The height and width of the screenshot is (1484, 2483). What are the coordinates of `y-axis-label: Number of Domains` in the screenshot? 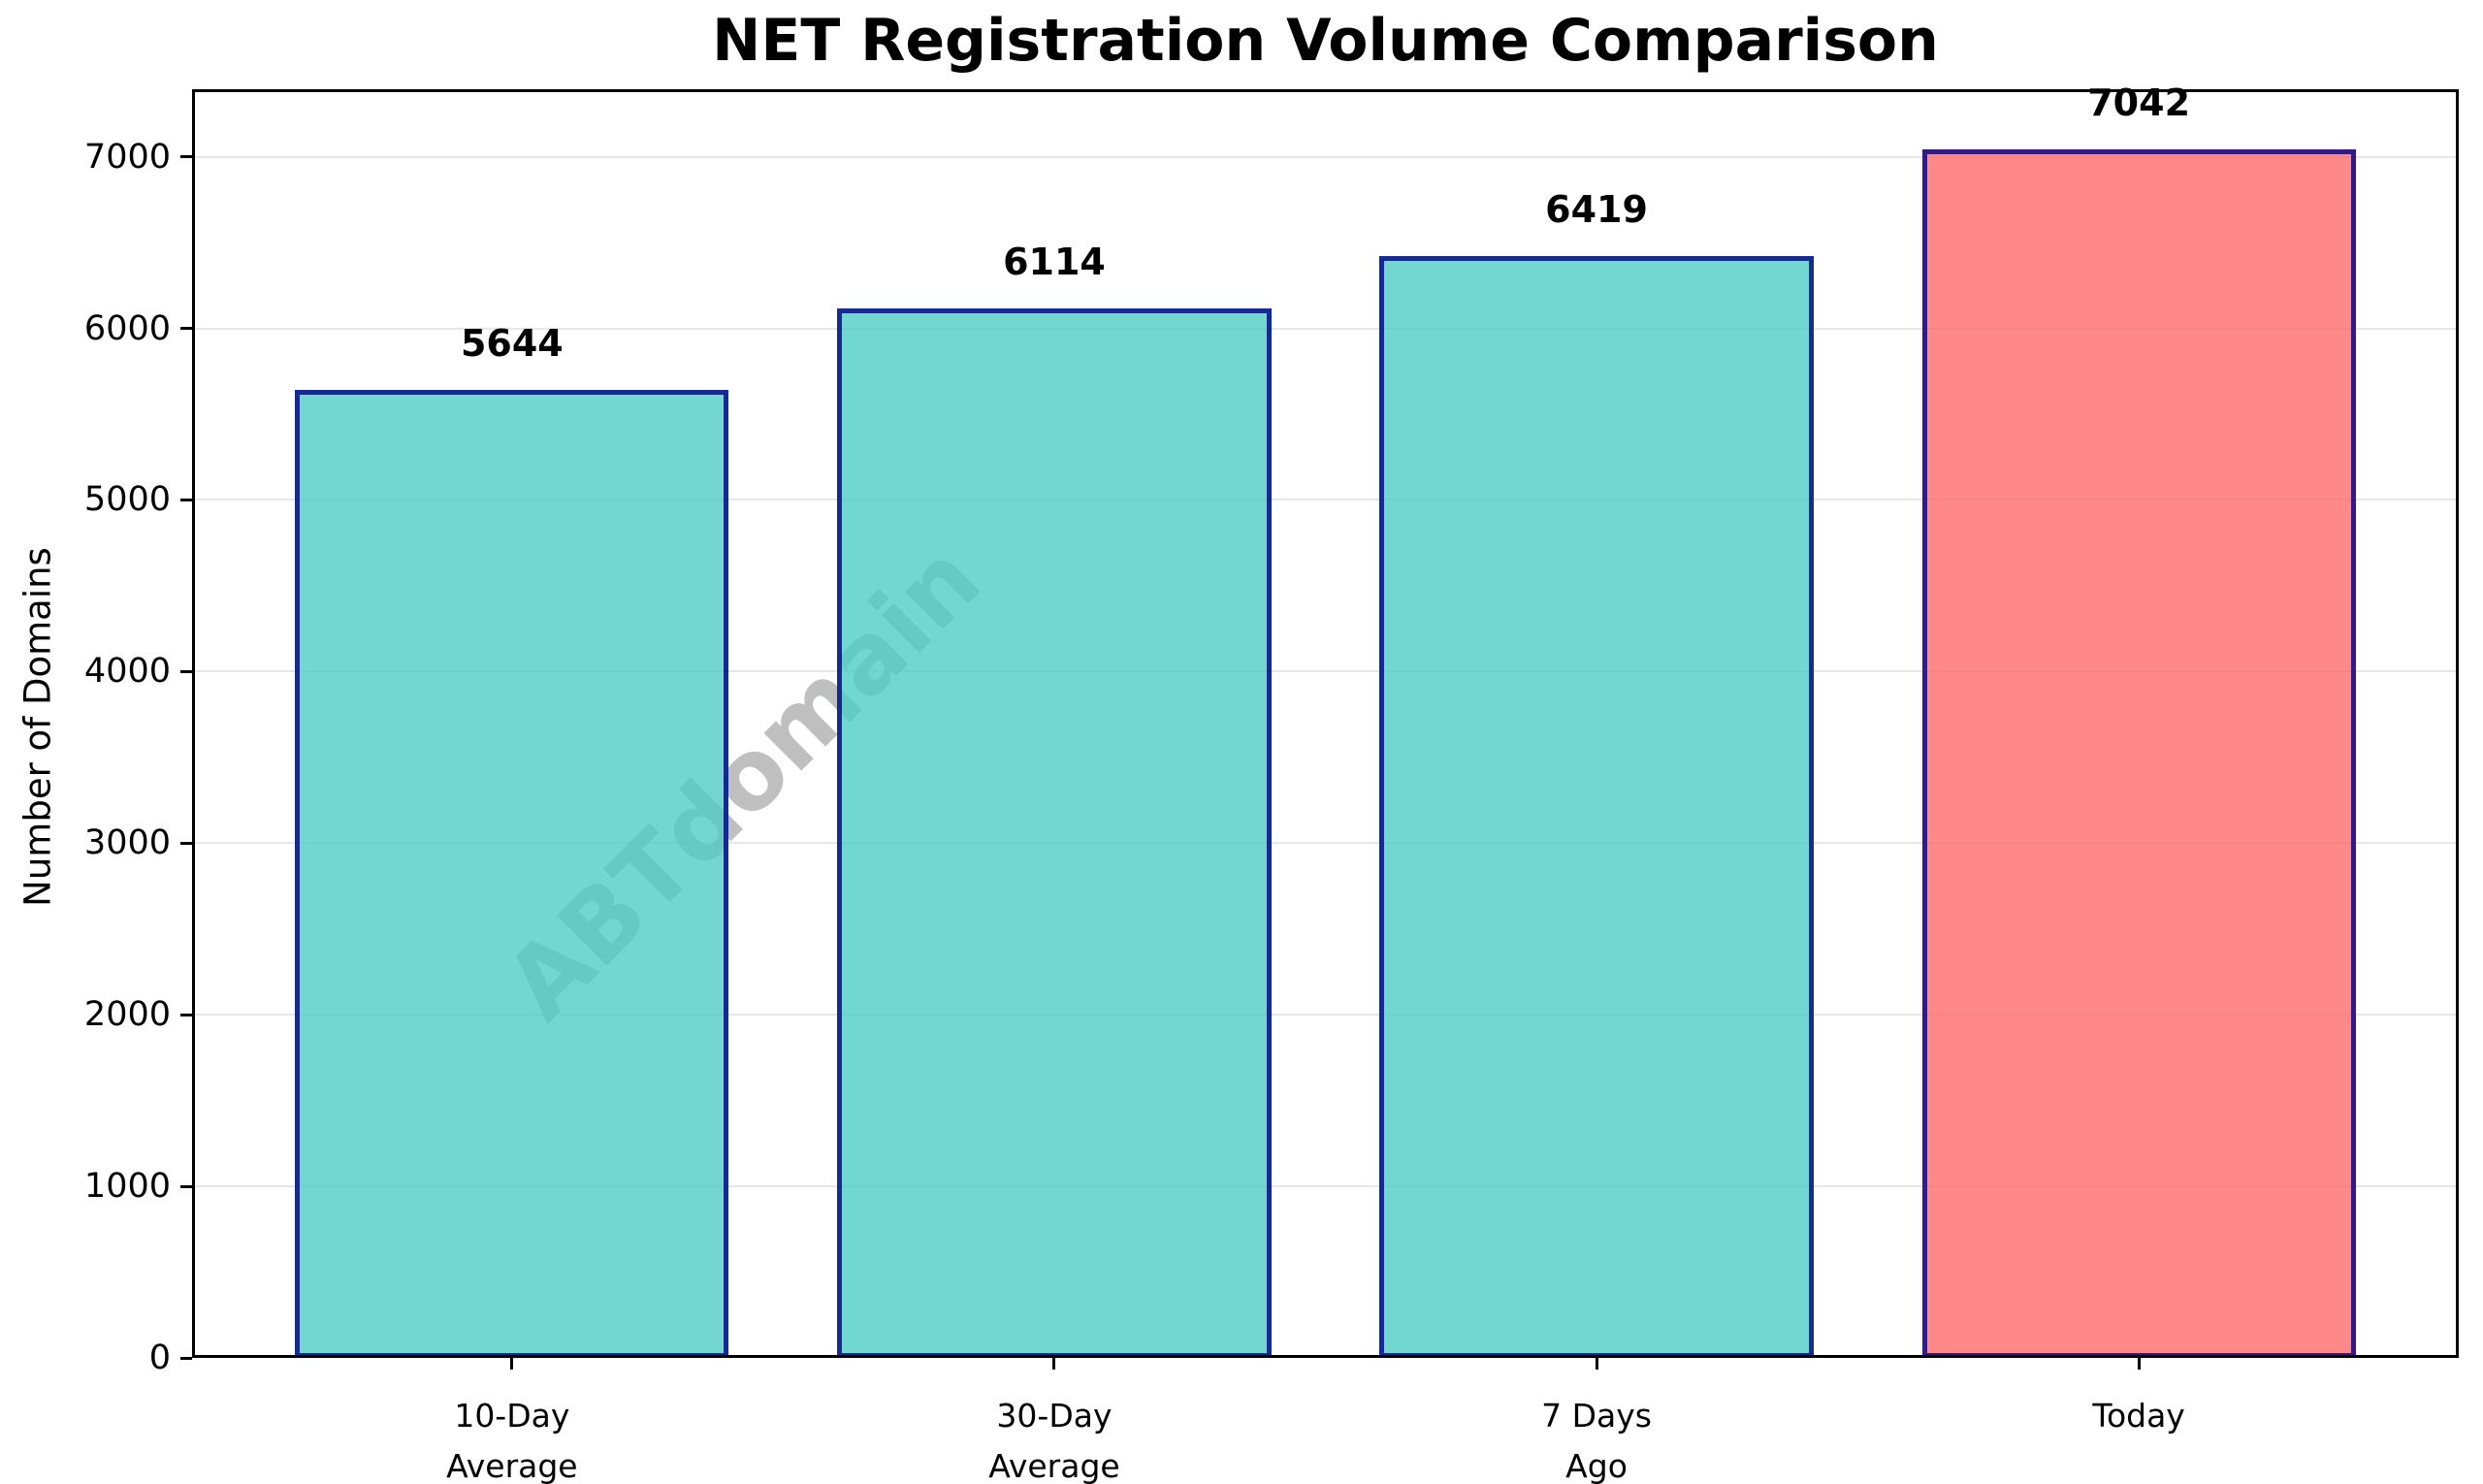 It's located at (38, 727).